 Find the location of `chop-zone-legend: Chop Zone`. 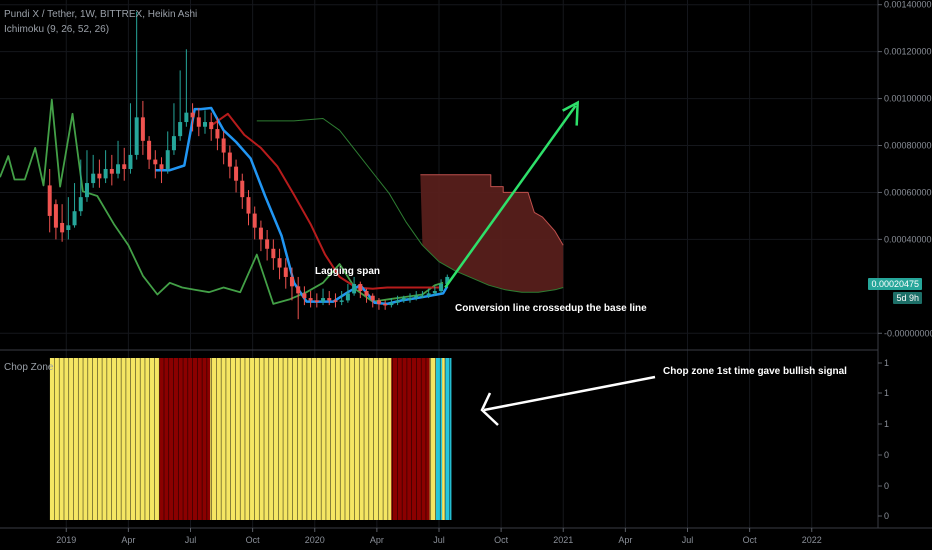

chop-zone-legend: Chop Zone is located at coordinates (29, 367).